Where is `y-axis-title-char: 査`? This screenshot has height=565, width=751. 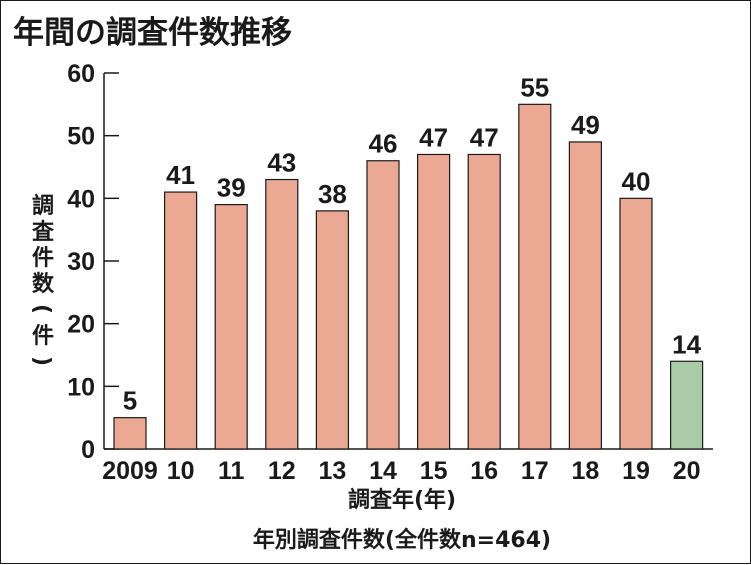
y-axis-title-char: 査 is located at coordinates (43, 232).